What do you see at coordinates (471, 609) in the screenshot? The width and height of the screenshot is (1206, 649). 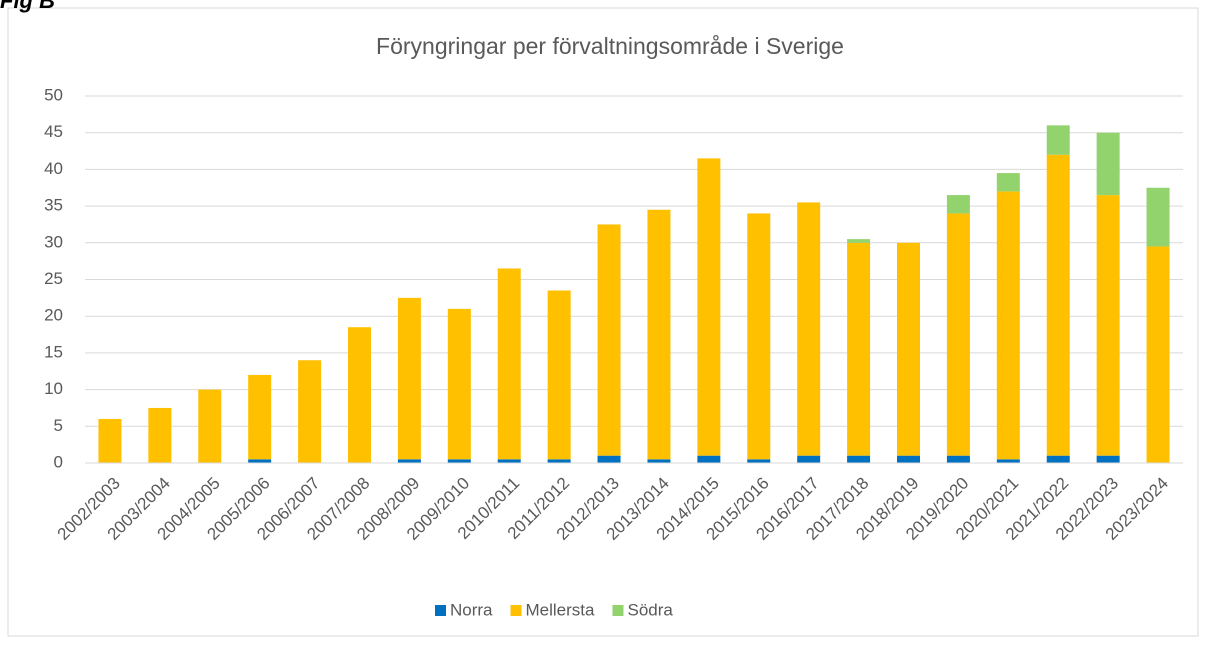 I see `legend-label: Norra` at bounding box center [471, 609].